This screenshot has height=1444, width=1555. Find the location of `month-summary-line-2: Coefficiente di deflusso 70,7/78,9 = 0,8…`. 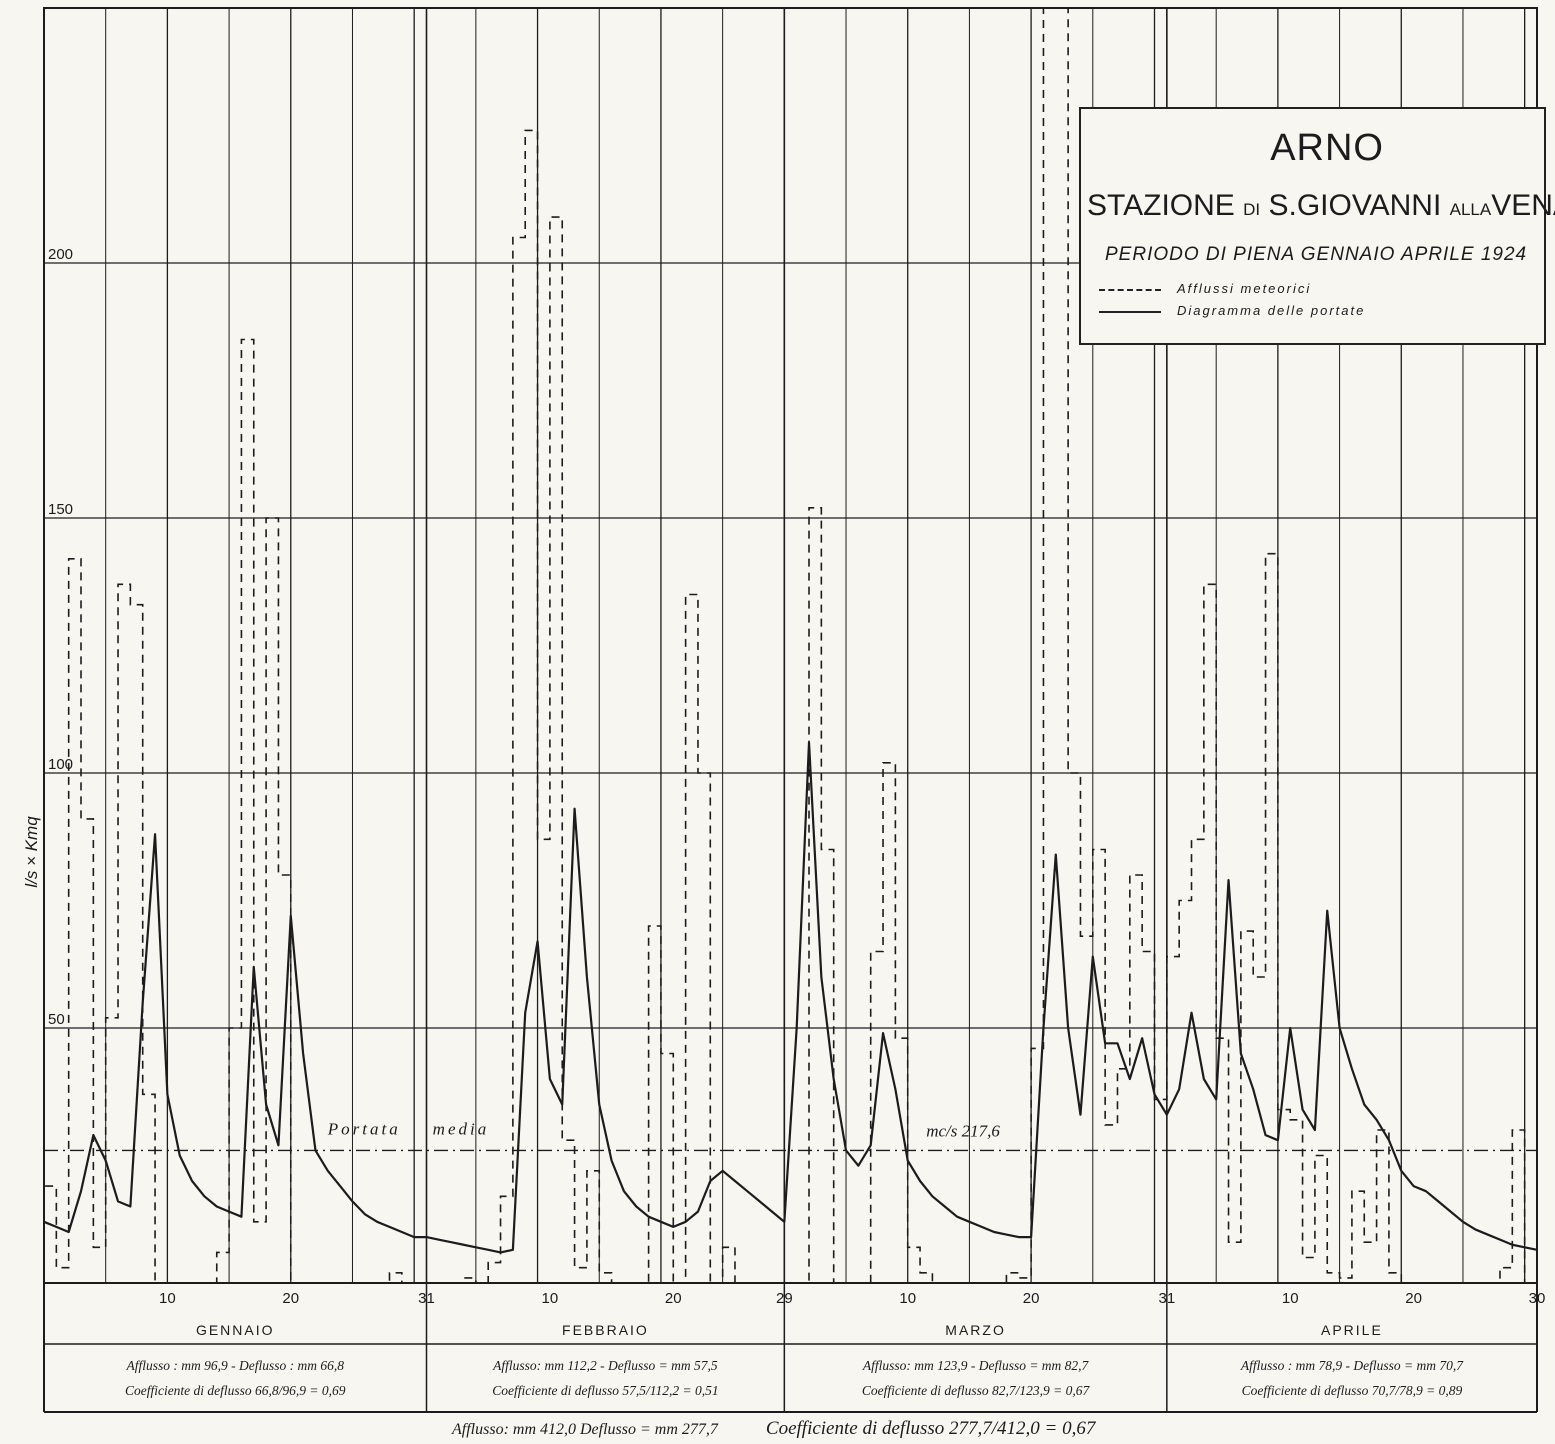

month-summary-line-2: Coefficiente di deflusso 70,7/78,9 = 0,8… is located at coordinates (1352, 1390).